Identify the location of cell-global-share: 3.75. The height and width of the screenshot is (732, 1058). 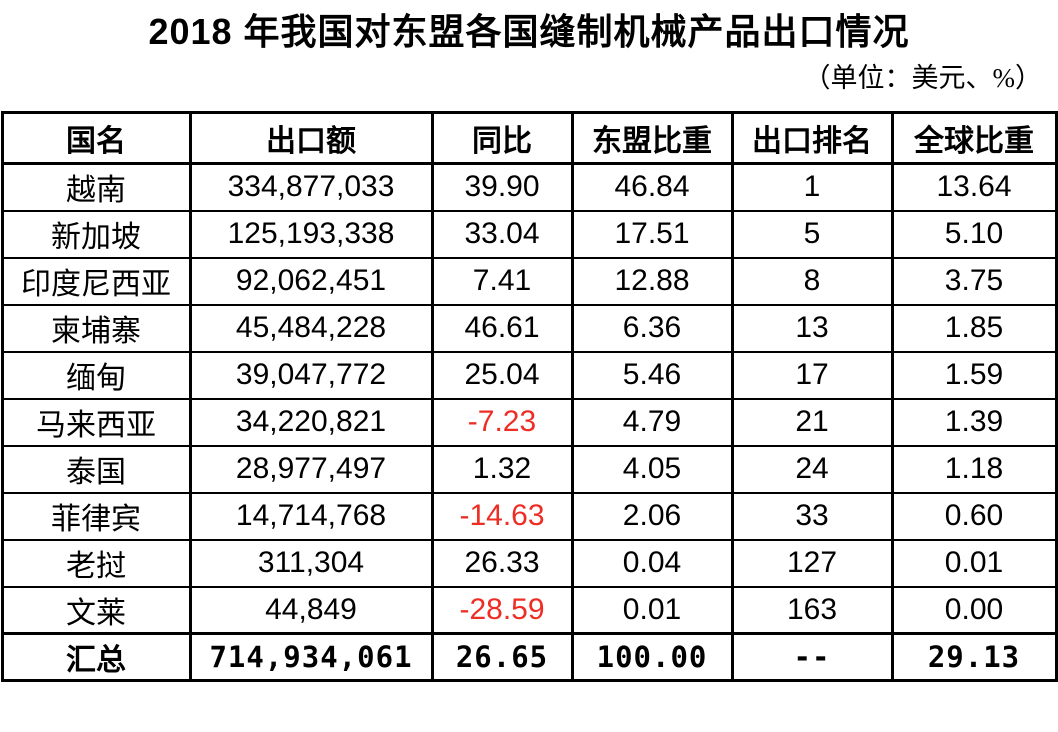
(974, 281).